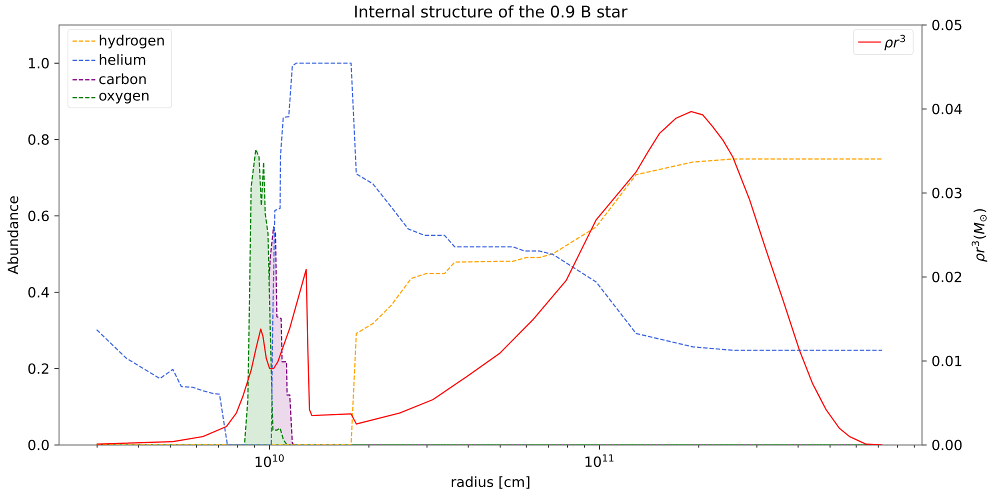 Image resolution: width=990 pixels, height=493 pixels. I want to click on y-tick-label: 0.8, so click(38, 139).